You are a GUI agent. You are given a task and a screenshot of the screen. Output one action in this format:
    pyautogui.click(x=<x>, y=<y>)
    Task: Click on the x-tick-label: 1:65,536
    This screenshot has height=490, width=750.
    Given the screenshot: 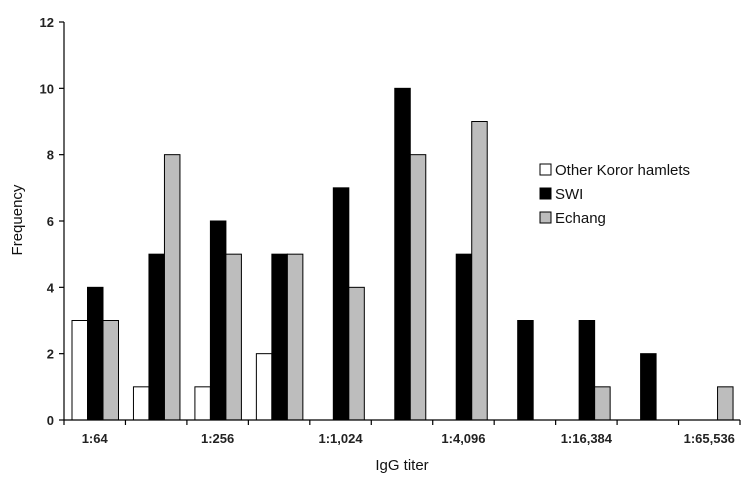 What is the action you would take?
    pyautogui.click(x=709, y=438)
    